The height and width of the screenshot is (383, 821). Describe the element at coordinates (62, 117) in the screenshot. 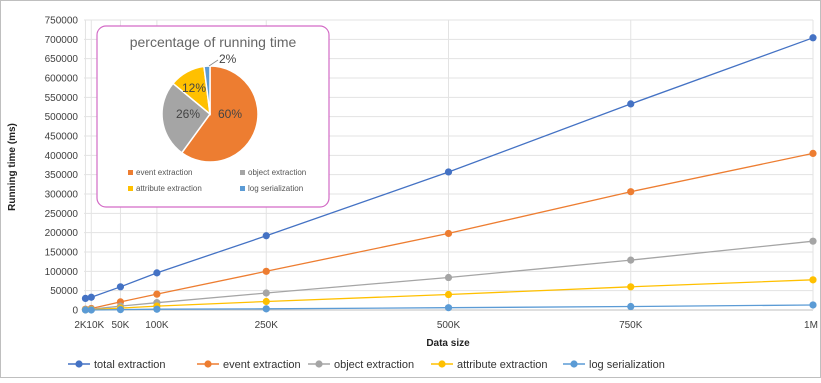

I see `y-tick-label: 500000` at that location.